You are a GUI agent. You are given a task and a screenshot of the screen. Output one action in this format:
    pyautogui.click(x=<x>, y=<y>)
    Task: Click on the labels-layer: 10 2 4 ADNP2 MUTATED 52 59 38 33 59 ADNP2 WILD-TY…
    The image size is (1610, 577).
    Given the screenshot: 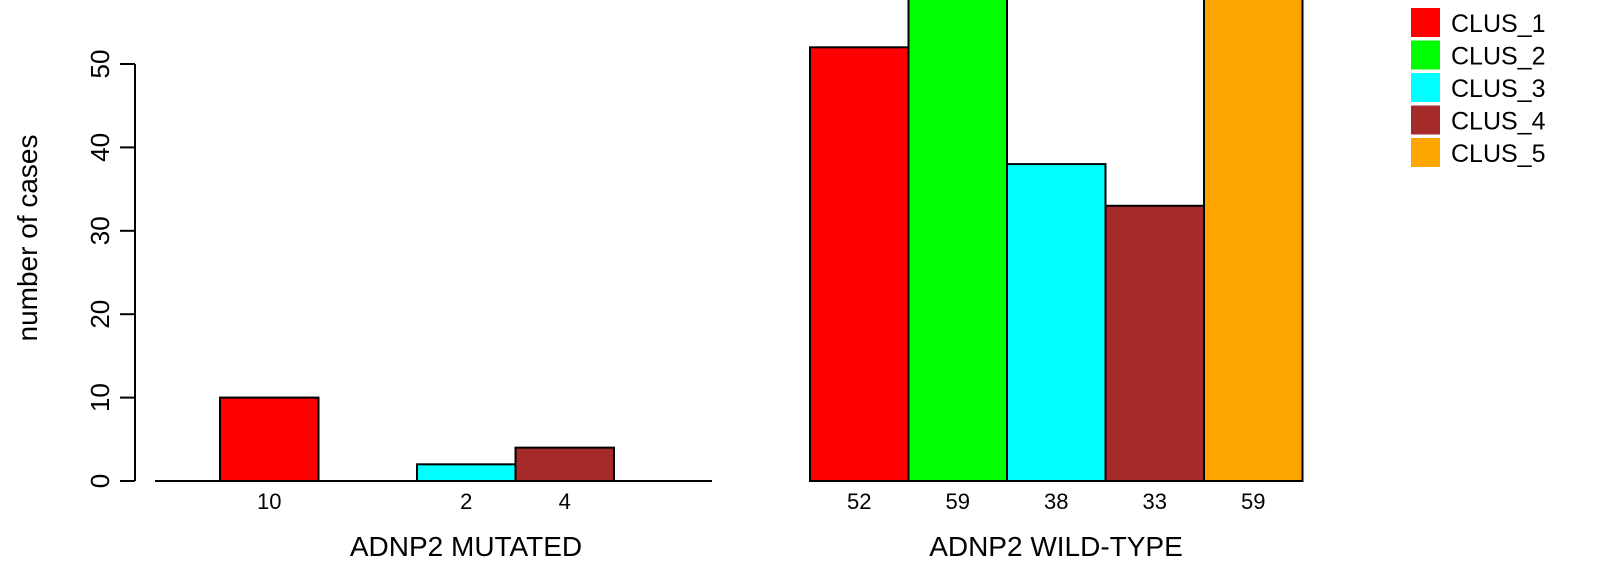 What is the action you would take?
    pyautogui.click(x=761, y=525)
    